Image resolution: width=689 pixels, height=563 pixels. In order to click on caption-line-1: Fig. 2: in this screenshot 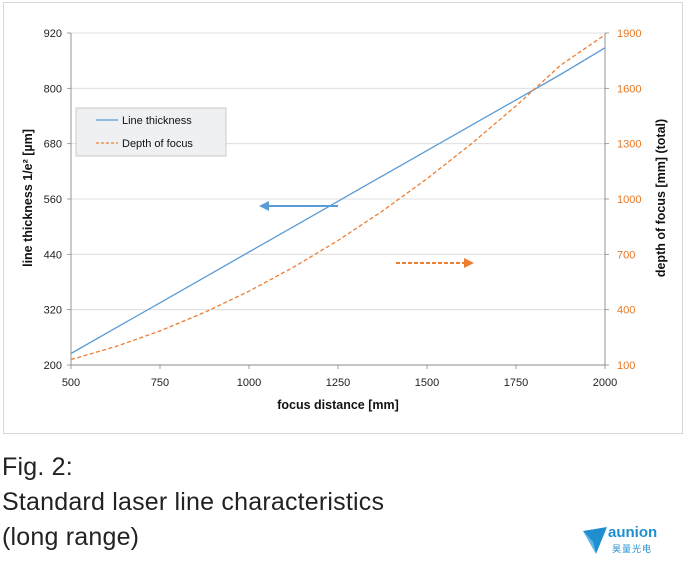, I will do `click(37, 467)`.